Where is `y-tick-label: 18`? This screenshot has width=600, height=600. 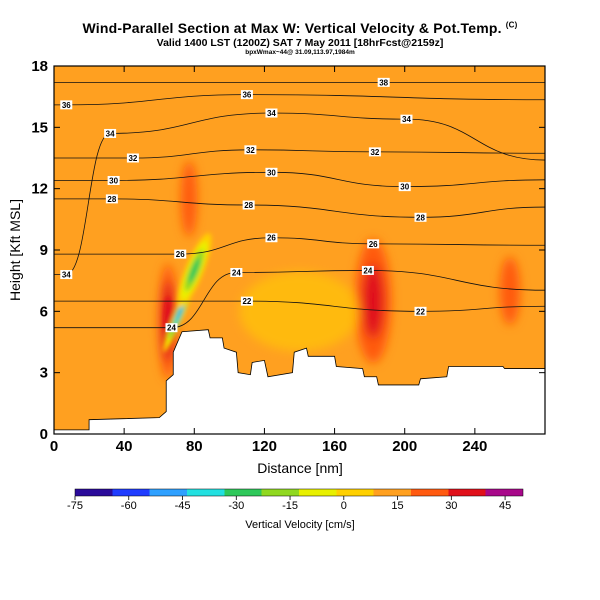
y-tick-label: 18 is located at coordinates (39, 66).